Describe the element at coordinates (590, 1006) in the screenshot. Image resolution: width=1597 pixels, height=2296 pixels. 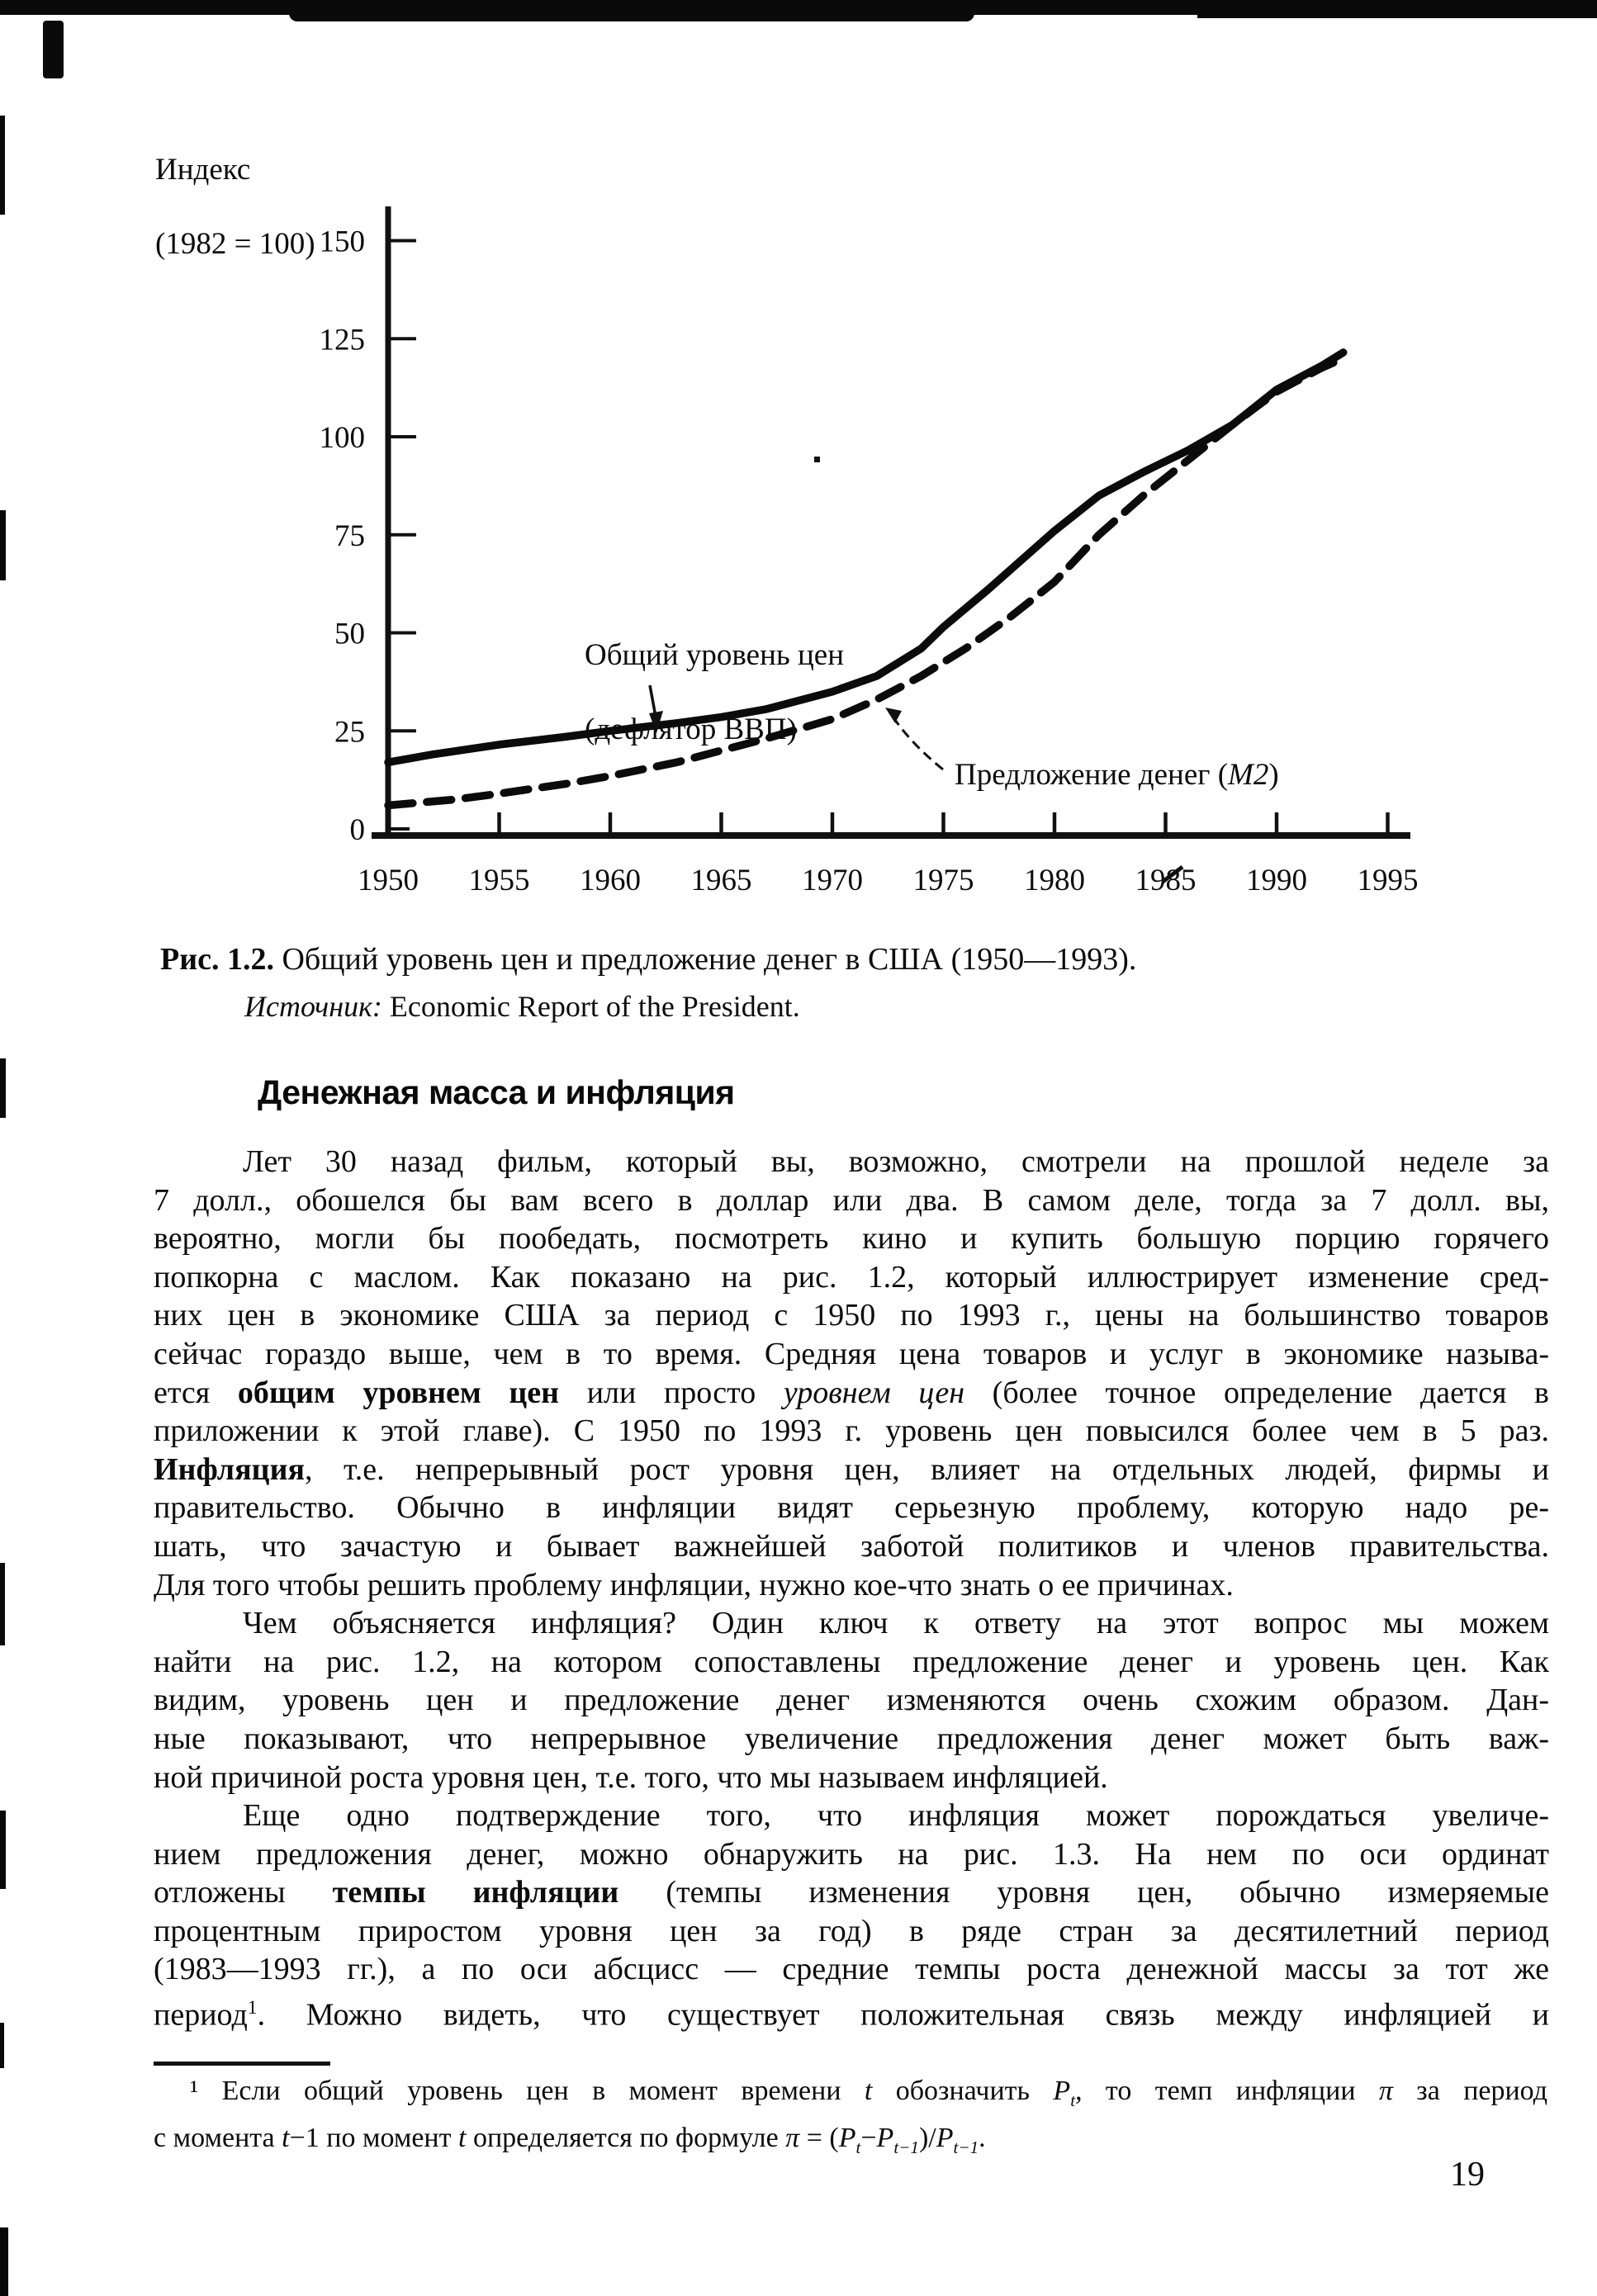
I see `text-segment: Economic Report of the President.` at that location.